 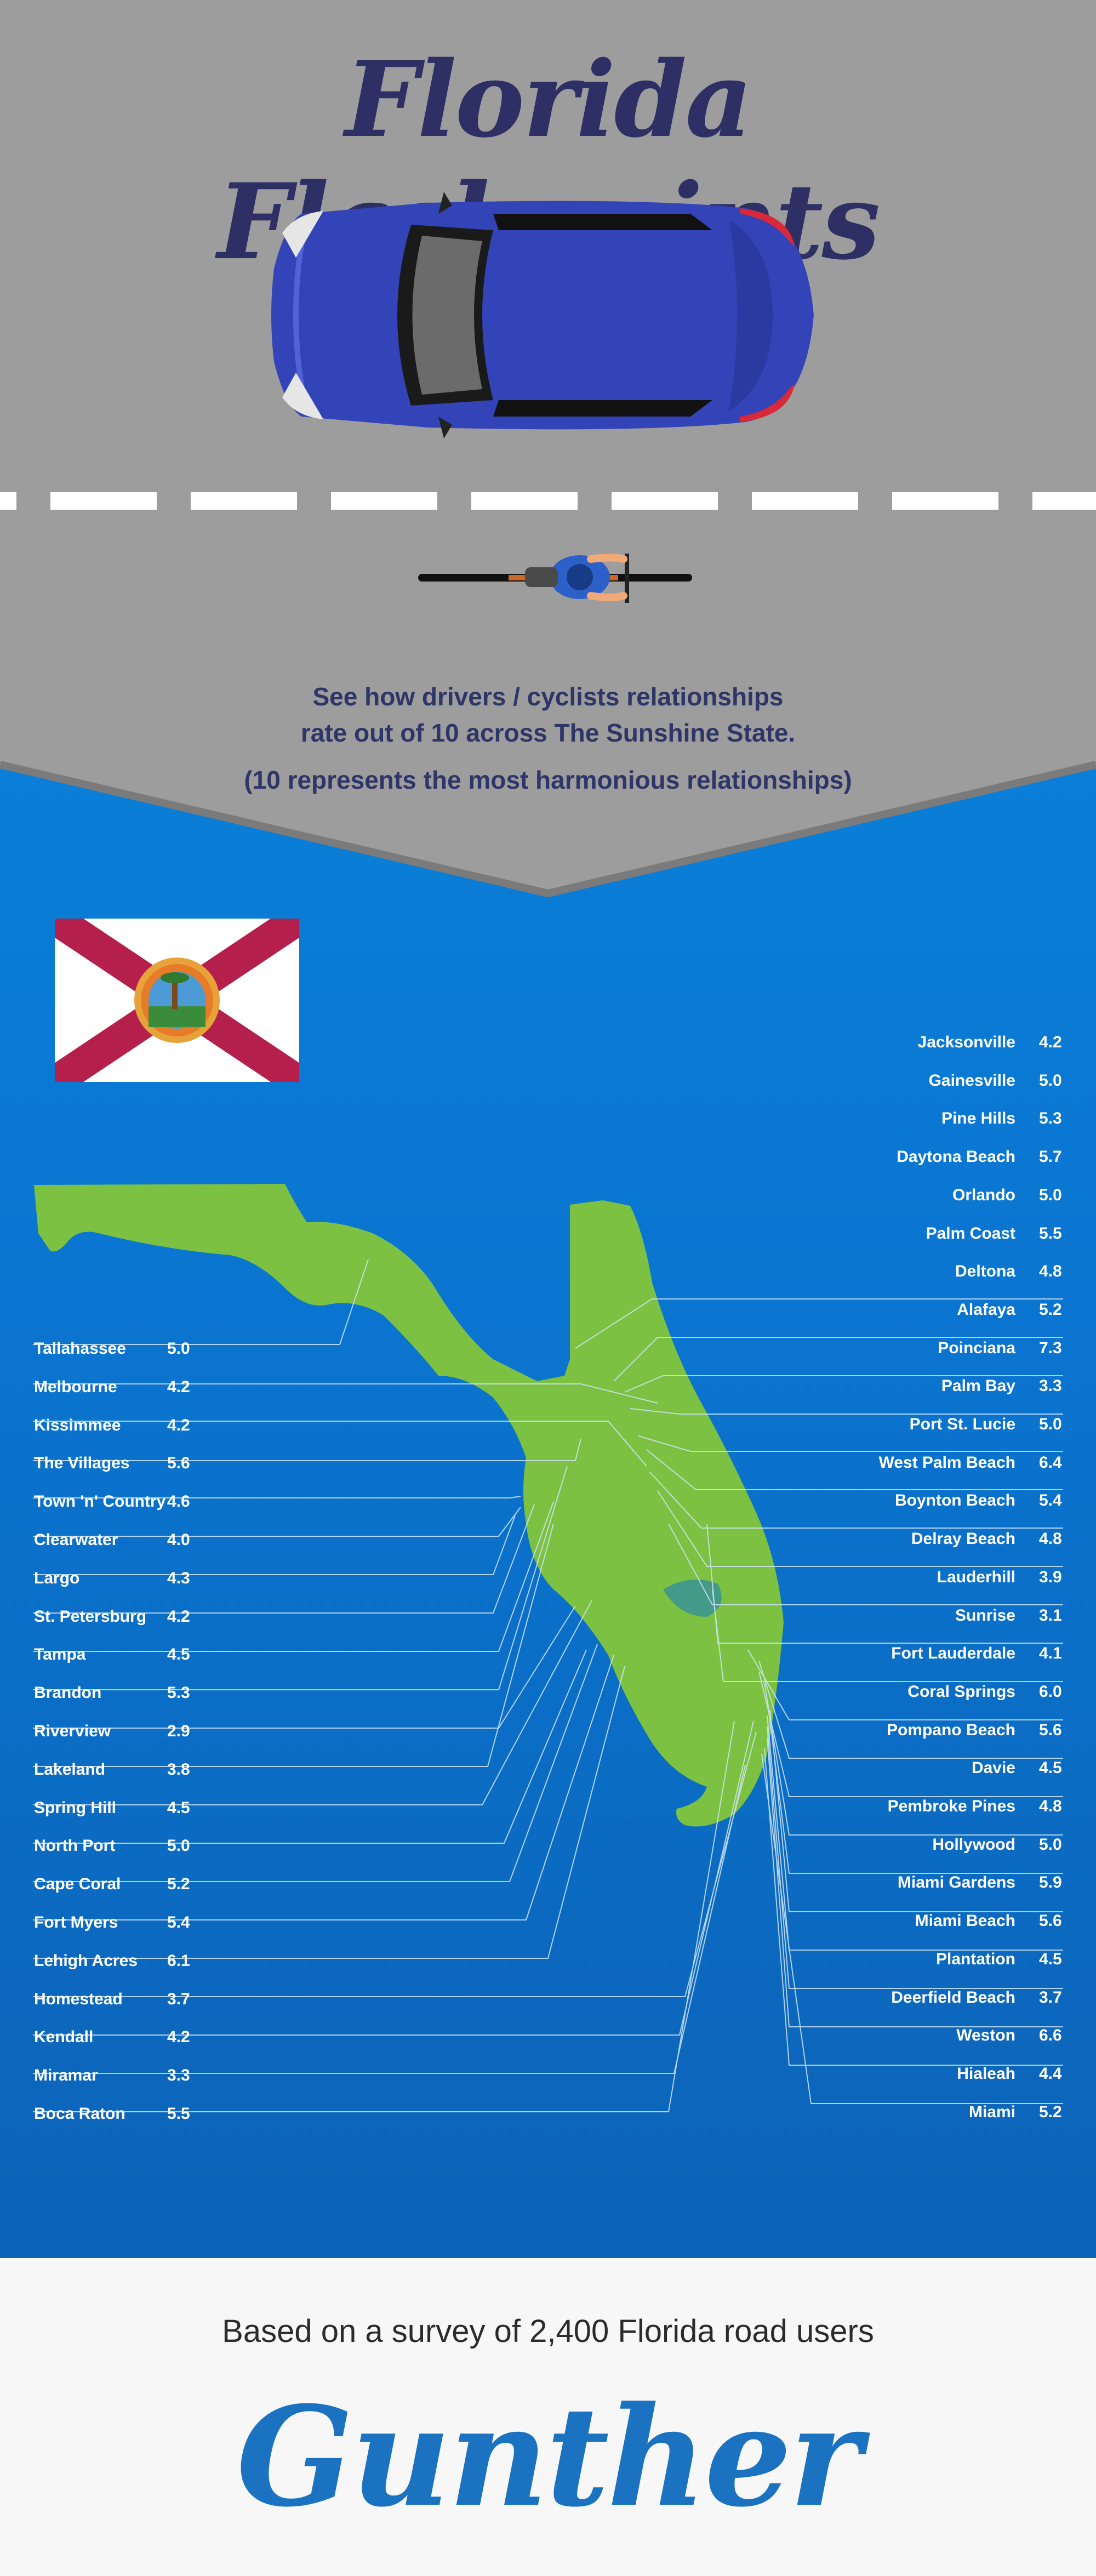 I want to click on city-name-right: Jacksonville, so click(x=966, y=1042).